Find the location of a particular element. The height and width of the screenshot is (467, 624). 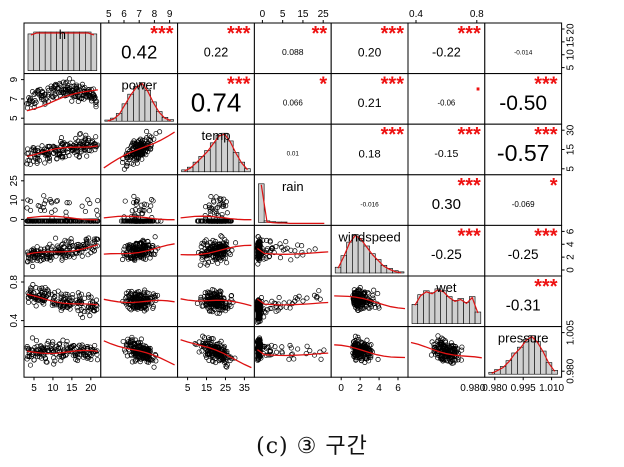

right-tick-label: 5 is located at coordinates (571, 67).